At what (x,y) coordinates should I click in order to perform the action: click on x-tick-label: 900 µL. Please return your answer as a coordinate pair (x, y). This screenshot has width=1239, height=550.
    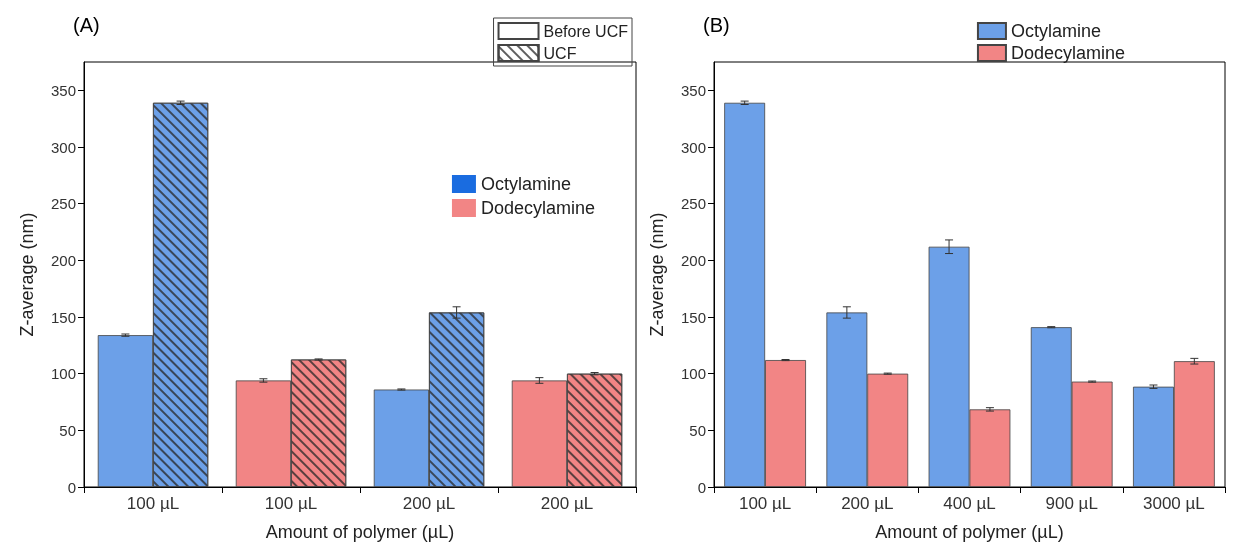
    Looking at the image, I should click on (1071, 503).